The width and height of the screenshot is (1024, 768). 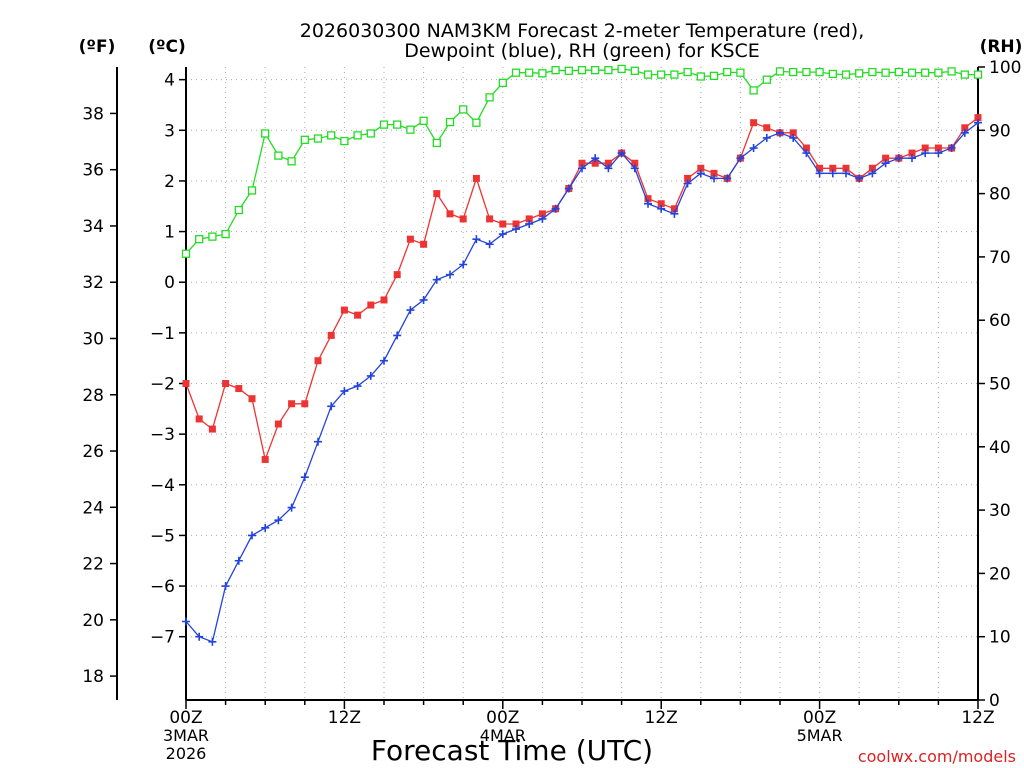 What do you see at coordinates (93, 396) in the screenshot?
I see `fahrenheit-tick-label: 28` at bounding box center [93, 396].